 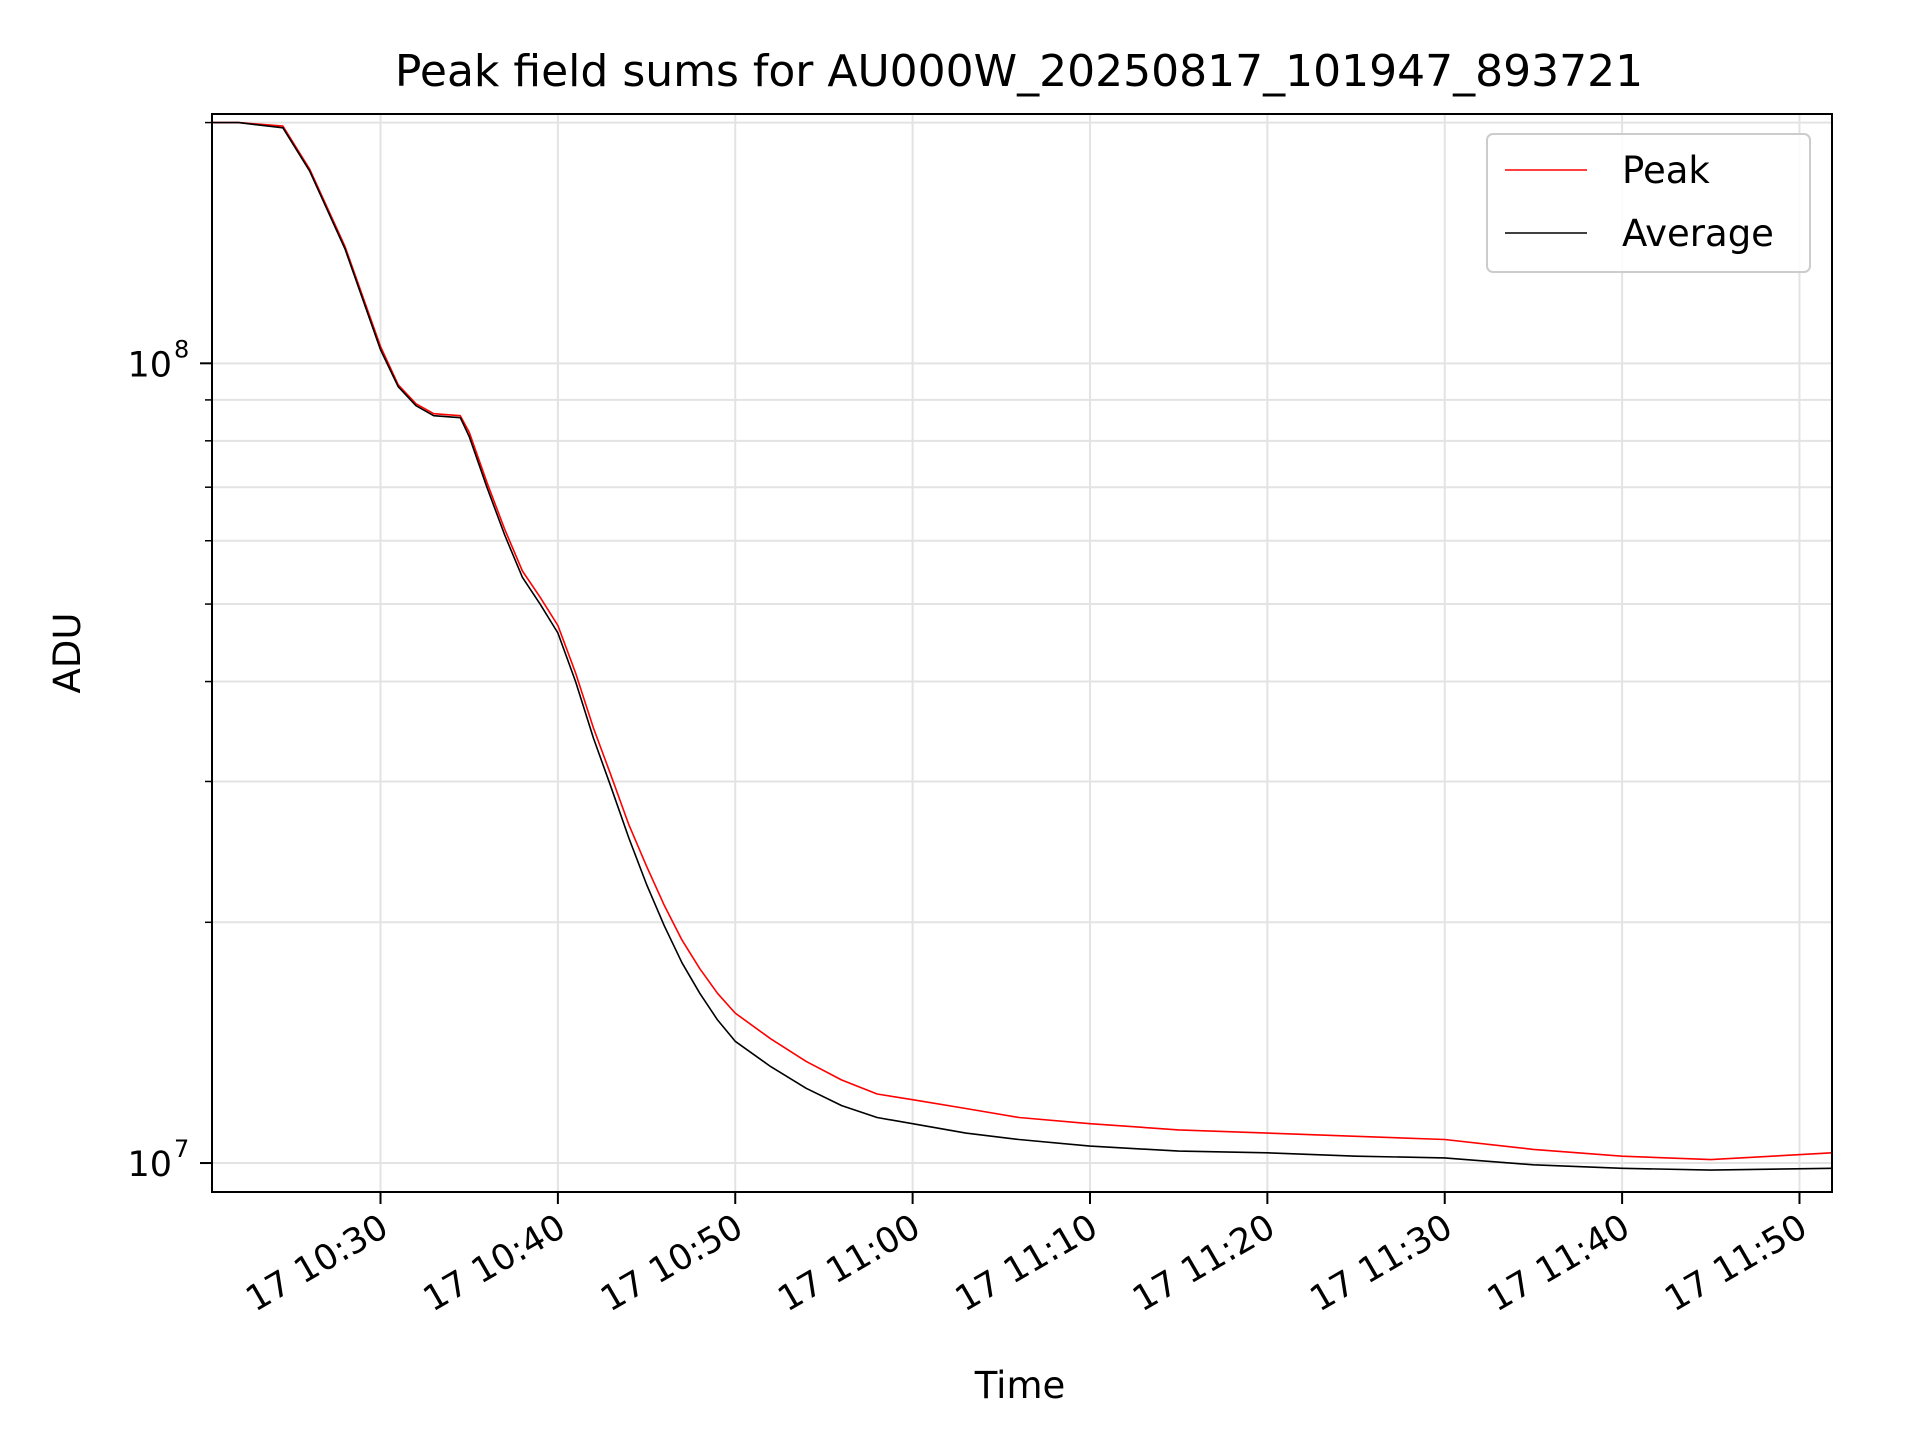 I want to click on legend-box, so click(x=1648, y=203).